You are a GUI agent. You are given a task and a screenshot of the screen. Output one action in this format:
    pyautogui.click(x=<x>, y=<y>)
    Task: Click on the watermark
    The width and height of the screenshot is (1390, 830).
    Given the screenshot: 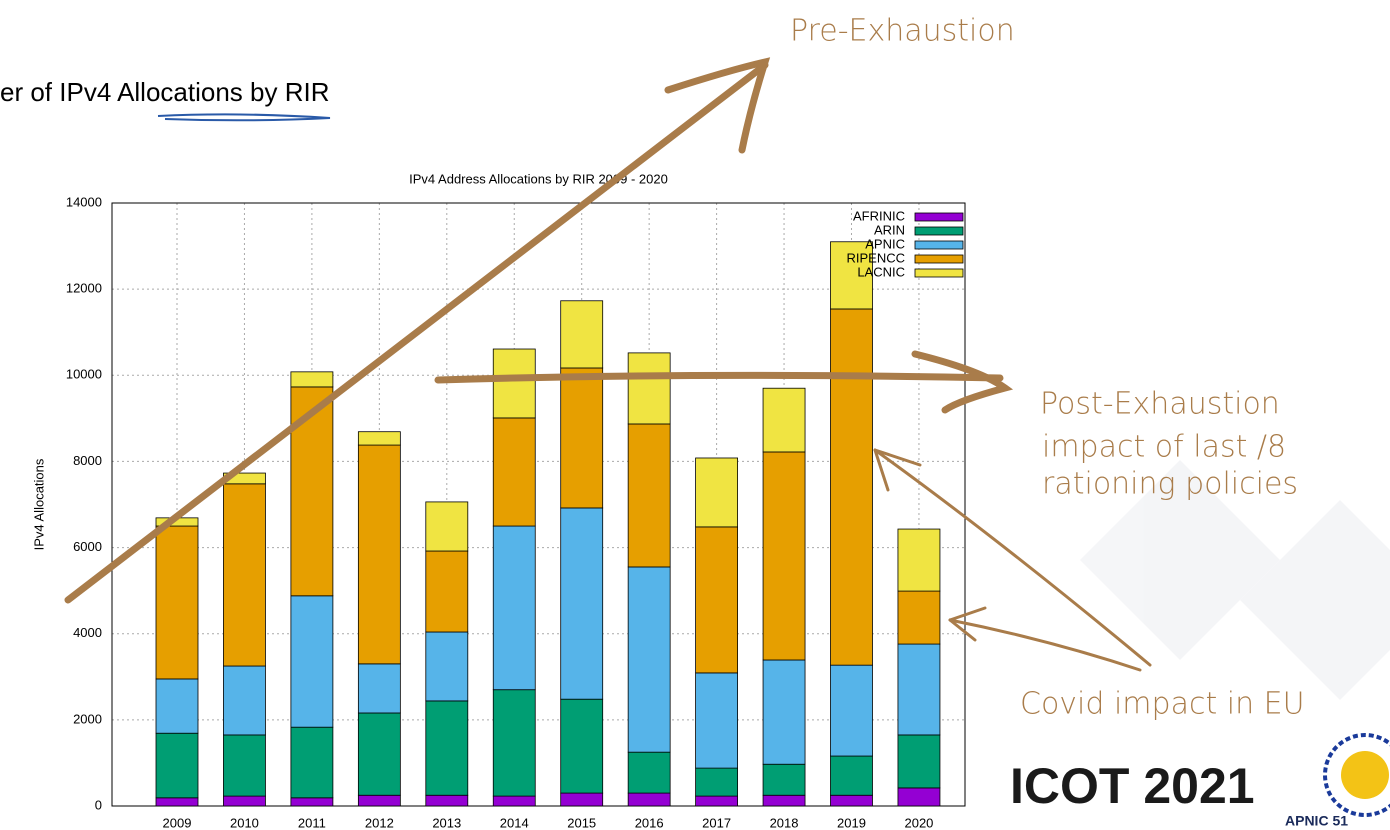 What is the action you would take?
    pyautogui.click(x=1235, y=580)
    